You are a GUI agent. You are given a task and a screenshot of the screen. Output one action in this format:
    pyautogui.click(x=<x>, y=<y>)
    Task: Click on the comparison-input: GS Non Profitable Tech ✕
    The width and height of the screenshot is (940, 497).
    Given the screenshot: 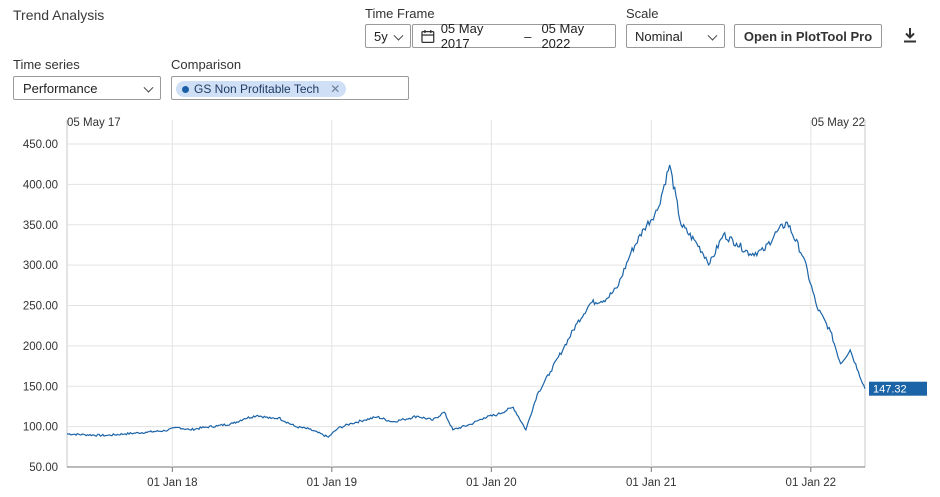 What is the action you would take?
    pyautogui.click(x=290, y=88)
    